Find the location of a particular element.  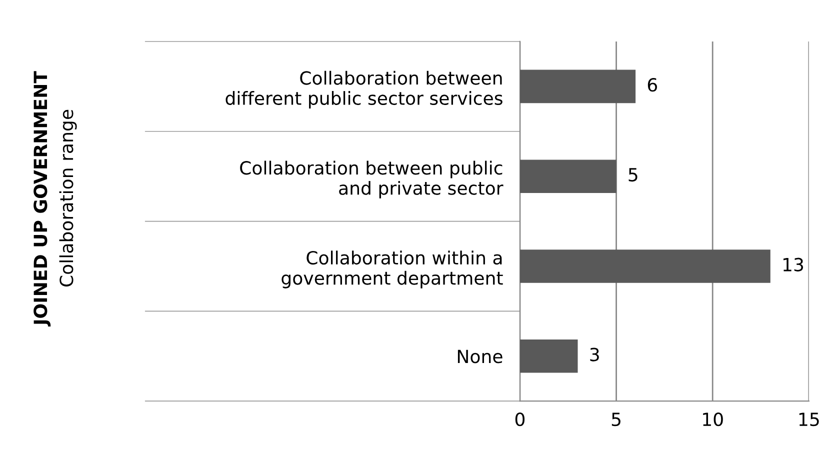

text: JOINED UP GOVERNMENT is located at coordinates (42, 198).